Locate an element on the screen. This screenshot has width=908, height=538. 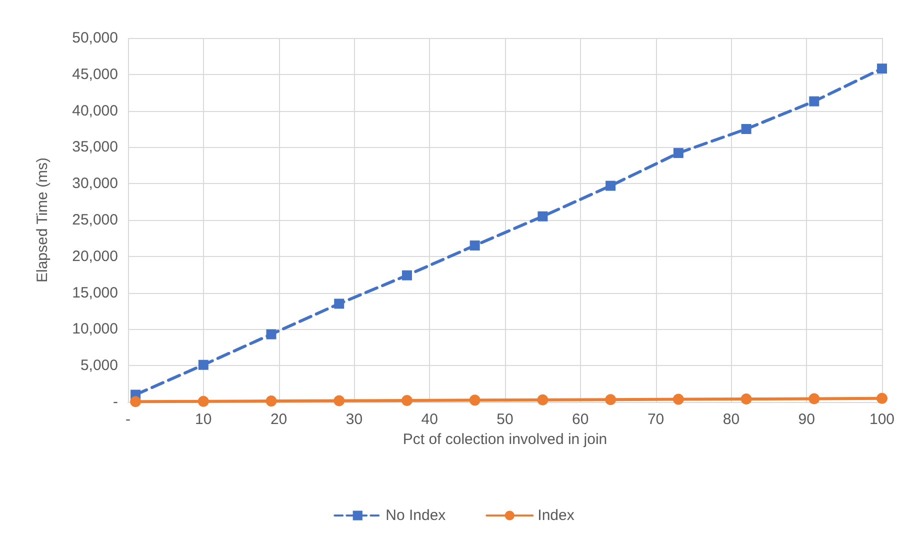
x-tick-label: 100 is located at coordinates (882, 419).